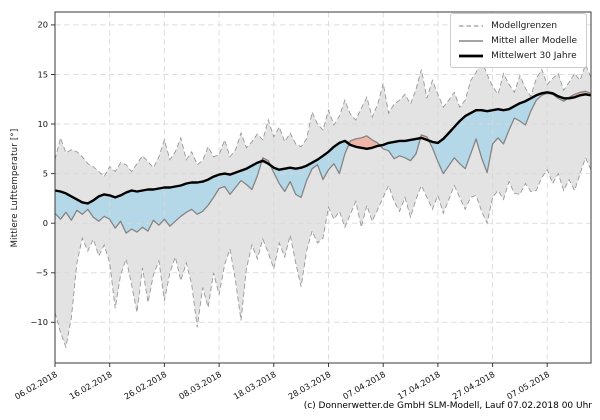 This screenshot has height=420, width=600. I want to click on y-tick-label: 15, so click(42, 74).